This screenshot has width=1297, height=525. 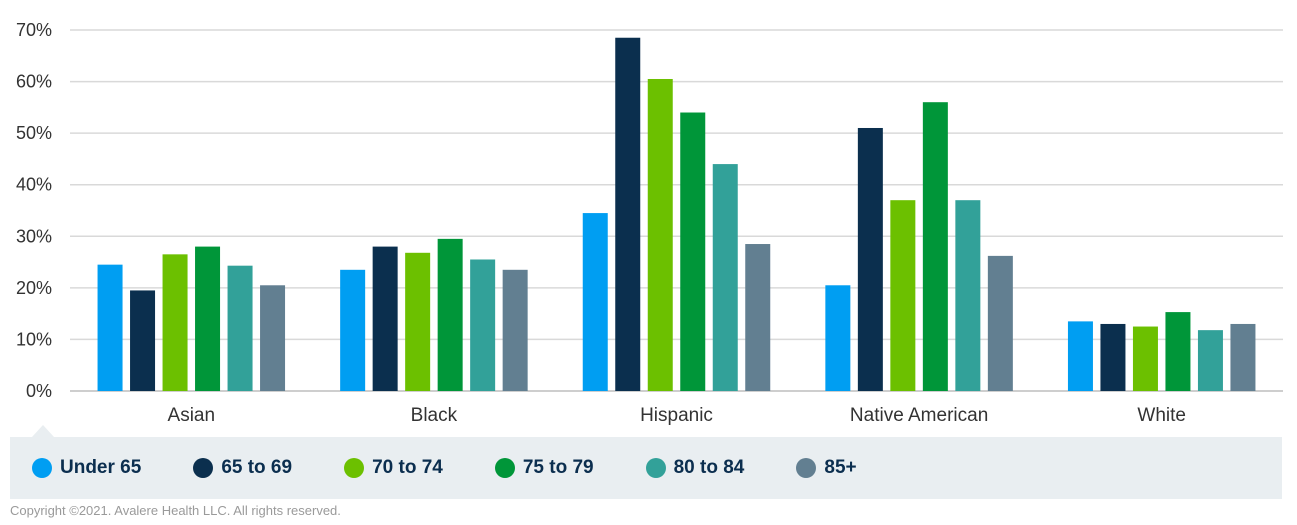 I want to click on legend-item: 75 to 79, so click(x=544, y=468).